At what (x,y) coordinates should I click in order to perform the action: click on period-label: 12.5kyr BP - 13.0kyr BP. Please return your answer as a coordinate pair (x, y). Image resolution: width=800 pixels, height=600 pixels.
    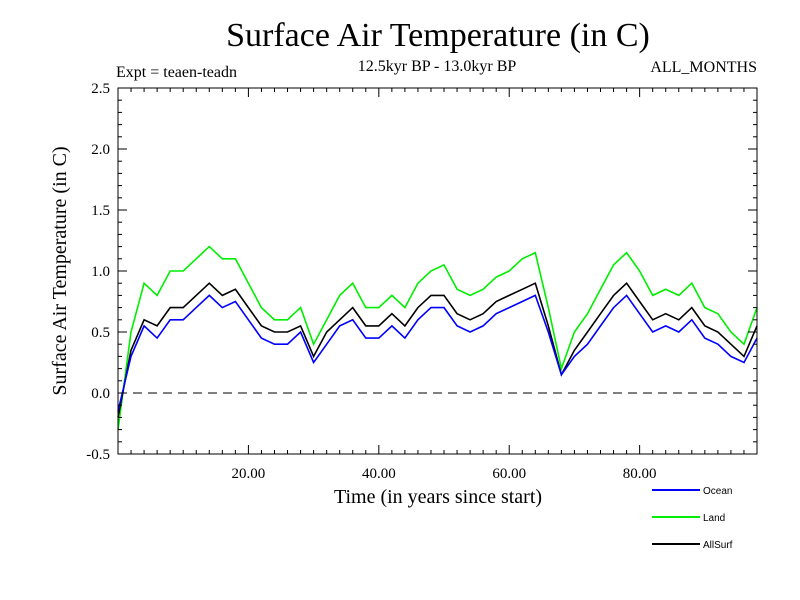
    Looking at the image, I should click on (437, 66).